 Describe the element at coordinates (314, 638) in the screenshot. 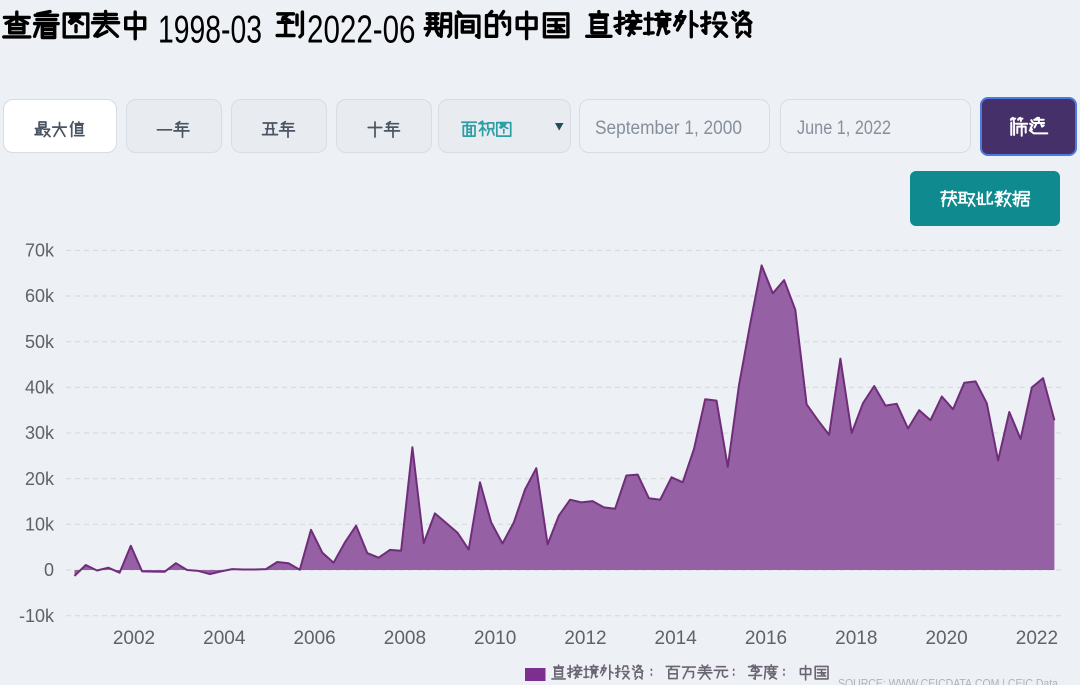

I see `svg-text: 2006` at that location.